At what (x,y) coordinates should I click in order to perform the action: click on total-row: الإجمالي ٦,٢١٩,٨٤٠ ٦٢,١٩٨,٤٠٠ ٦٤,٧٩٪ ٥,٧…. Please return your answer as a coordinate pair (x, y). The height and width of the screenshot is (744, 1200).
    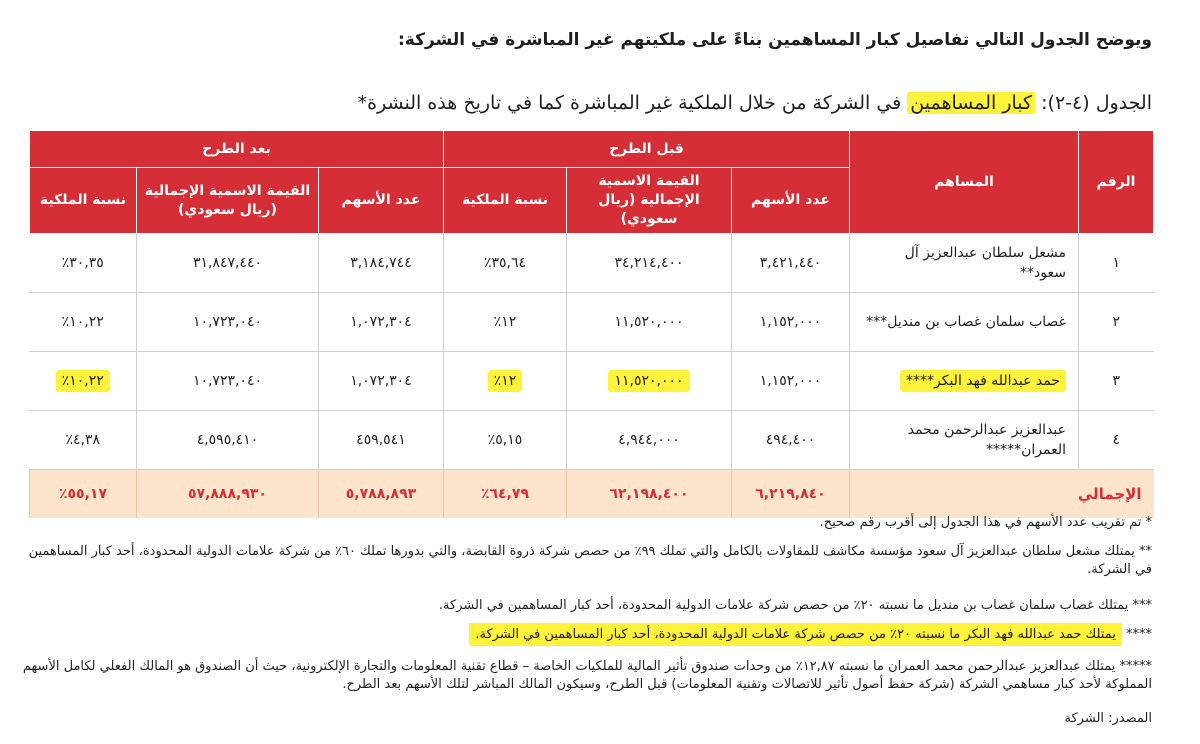
    Looking at the image, I should click on (591, 493).